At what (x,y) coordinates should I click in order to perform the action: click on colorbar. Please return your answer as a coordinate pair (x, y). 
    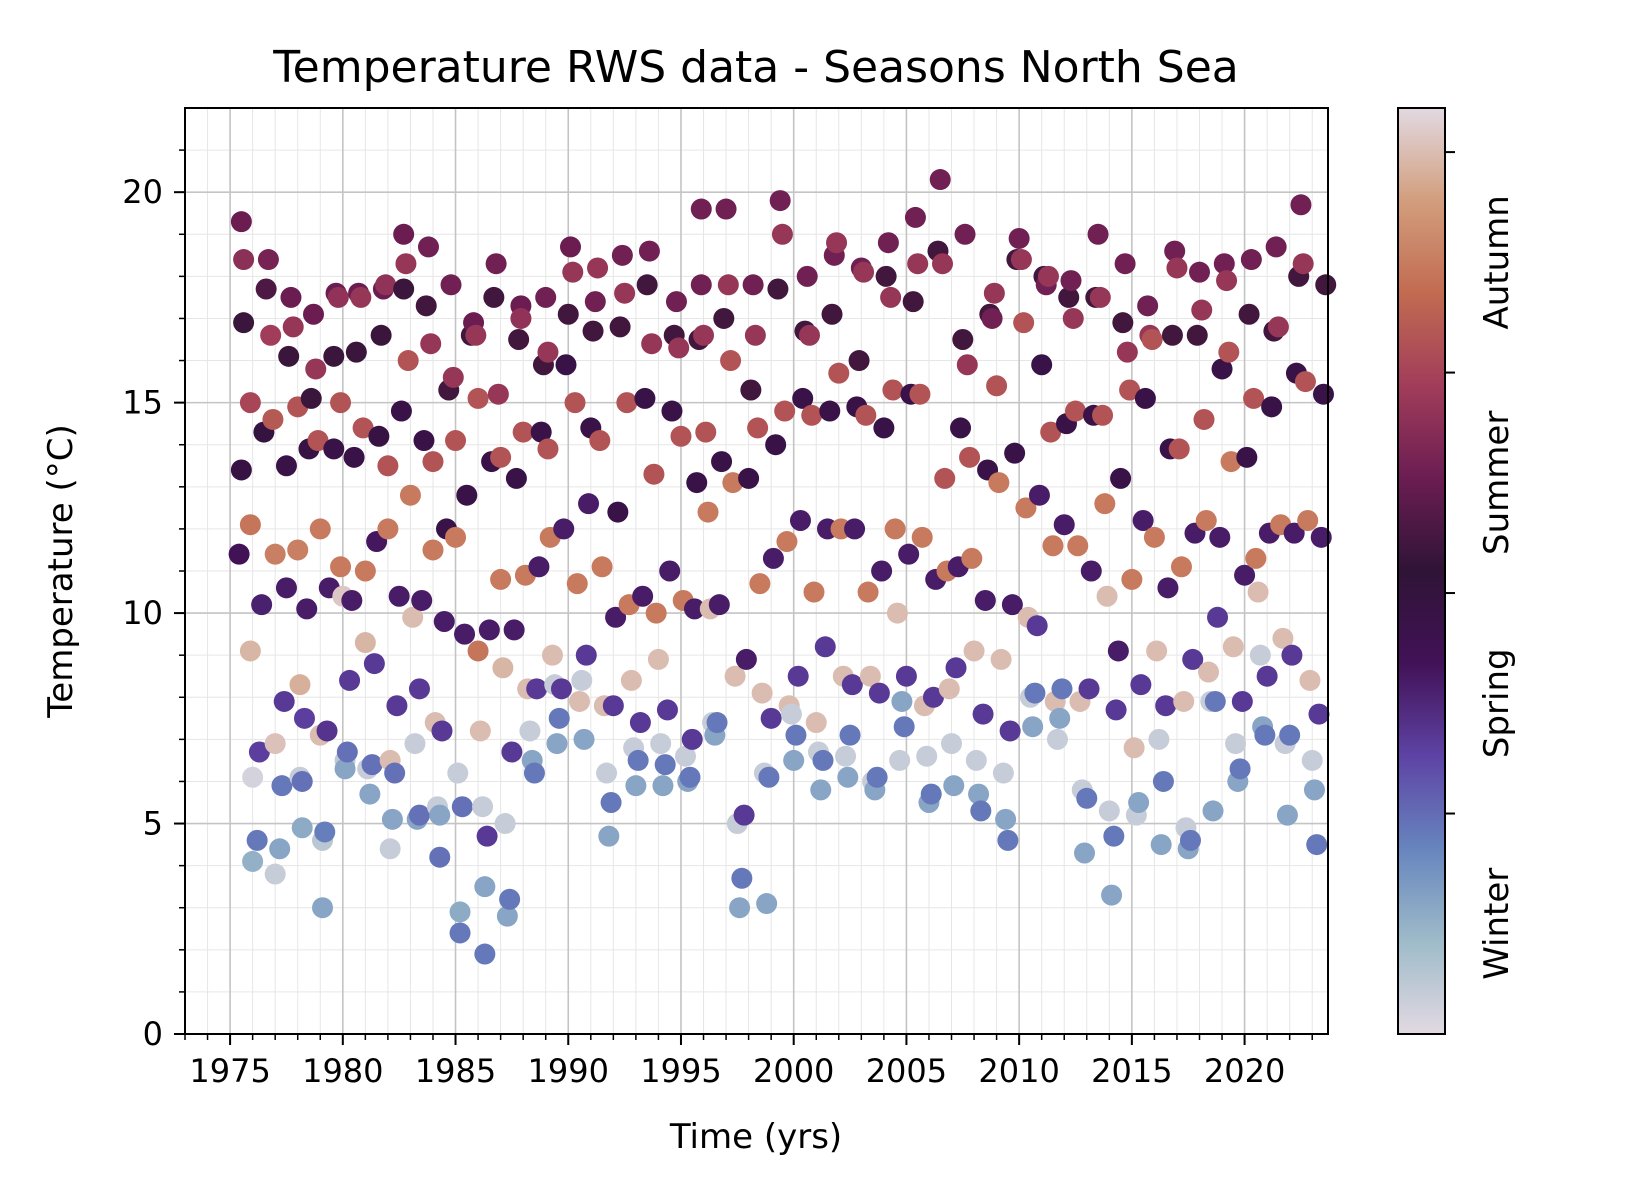
    Looking at the image, I should click on (1421, 571).